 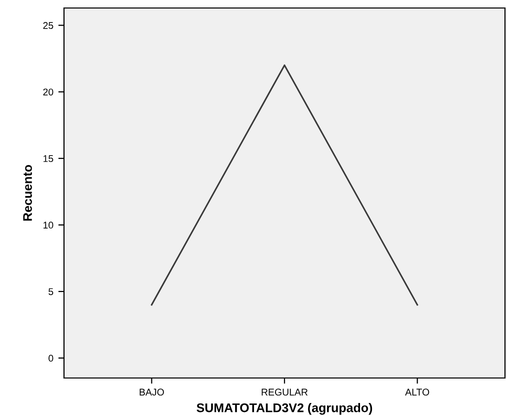 I want to click on y-tick-label: 20, so click(x=48, y=92).